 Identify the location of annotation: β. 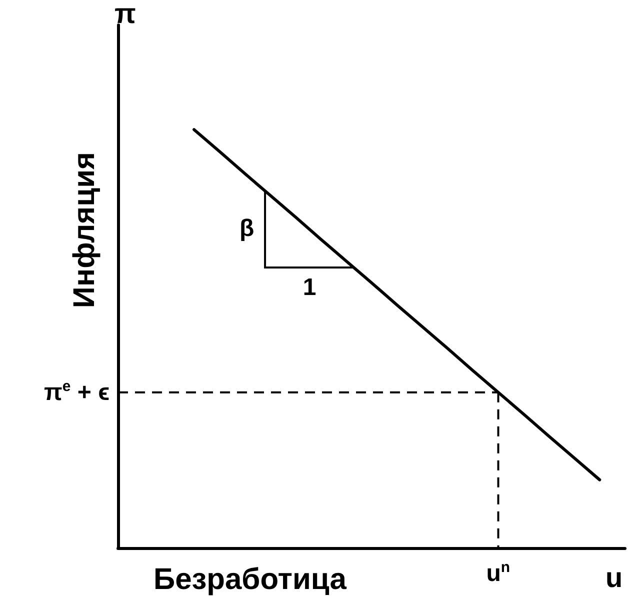
(247, 228).